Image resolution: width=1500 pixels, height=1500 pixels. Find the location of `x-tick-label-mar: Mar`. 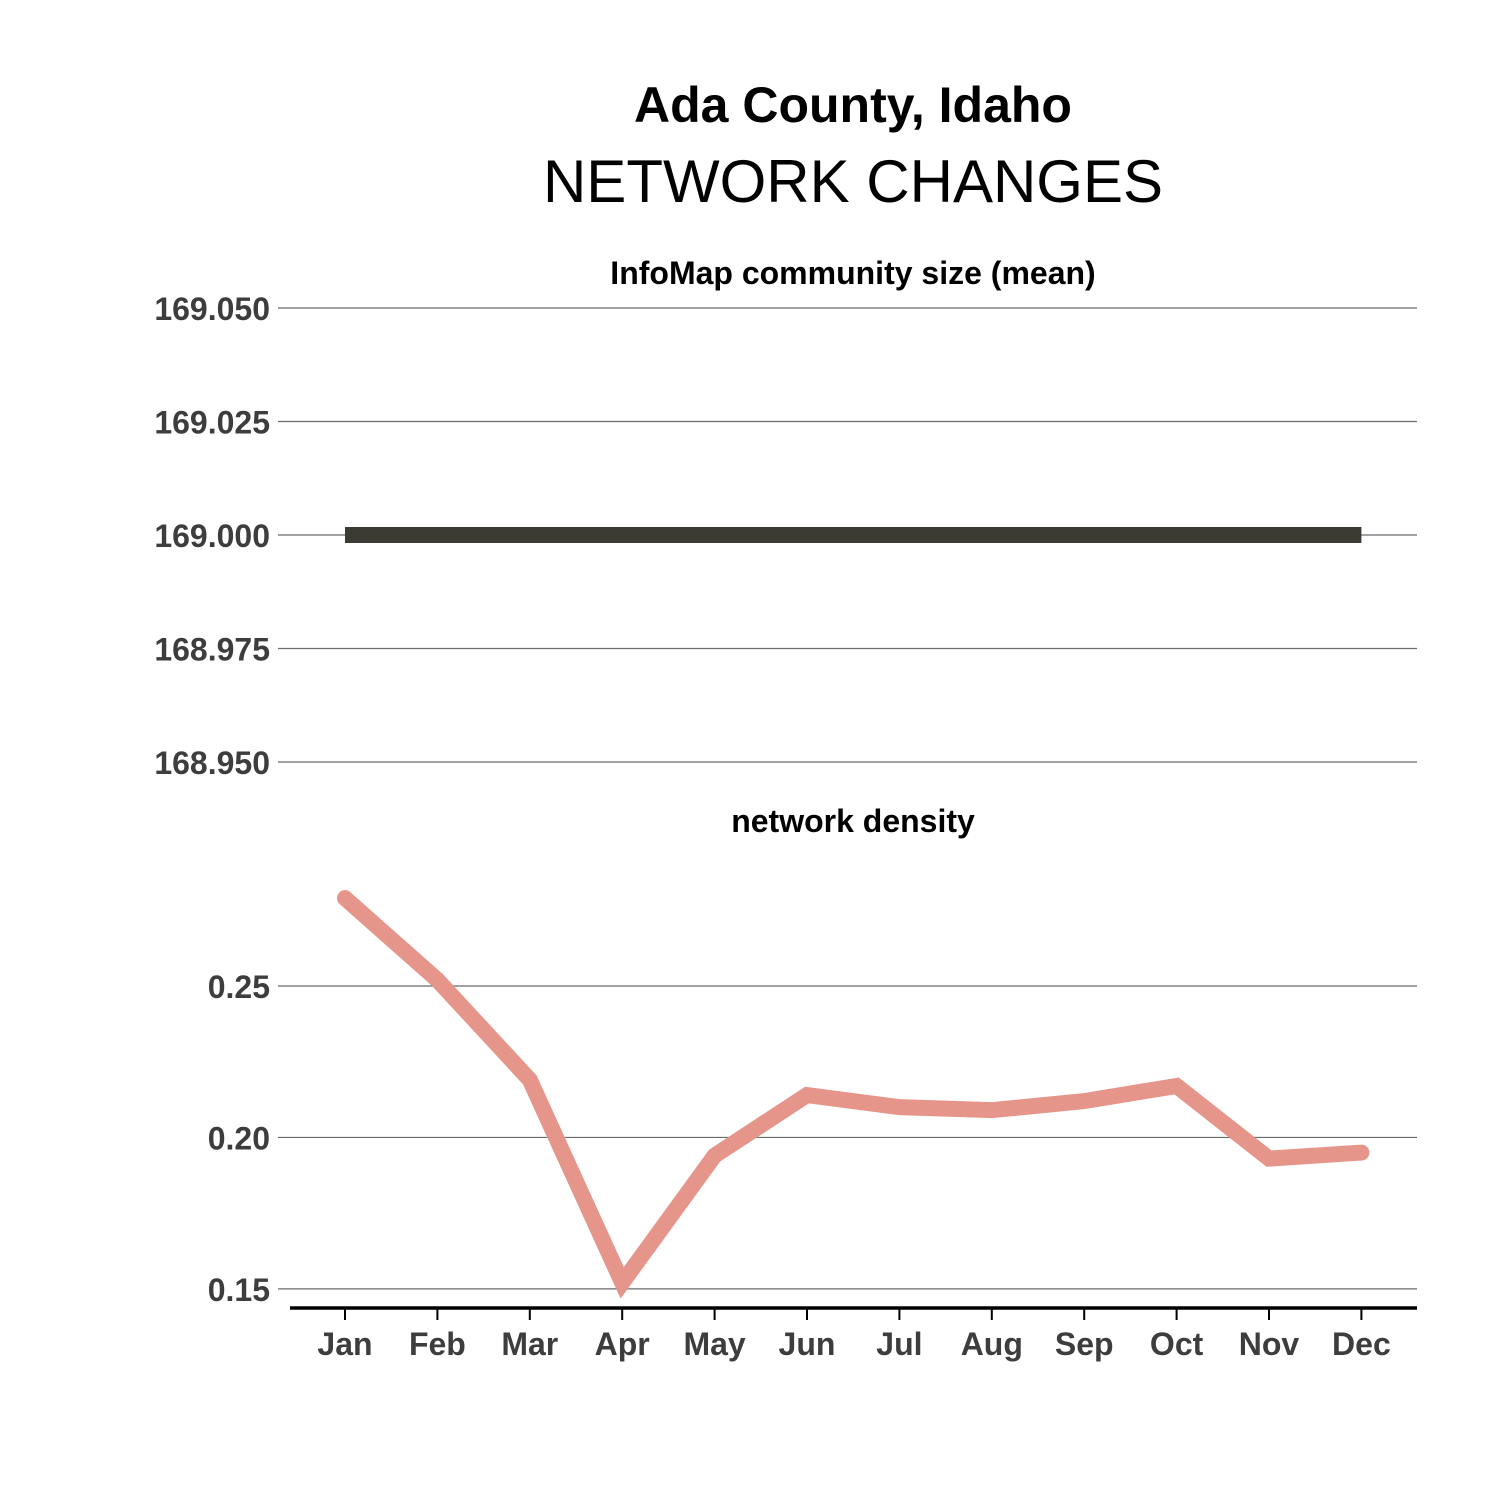

x-tick-label-mar: Mar is located at coordinates (529, 1344).